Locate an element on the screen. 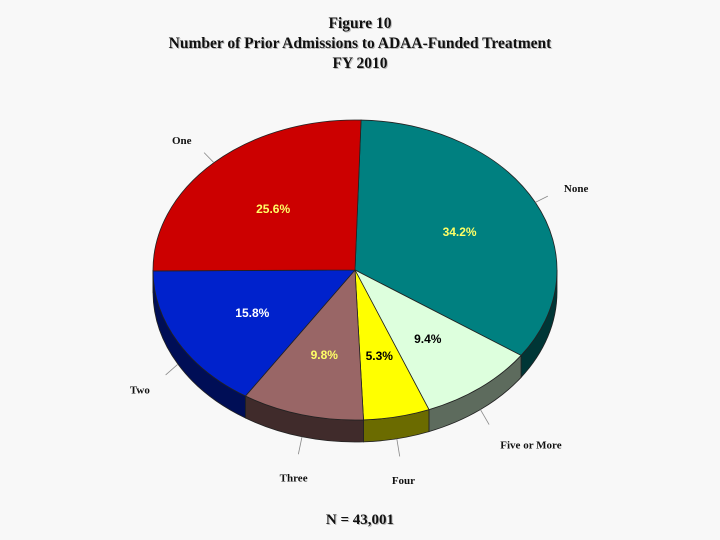 The height and width of the screenshot is (540, 720). leader-two is located at coordinates (172, 369).